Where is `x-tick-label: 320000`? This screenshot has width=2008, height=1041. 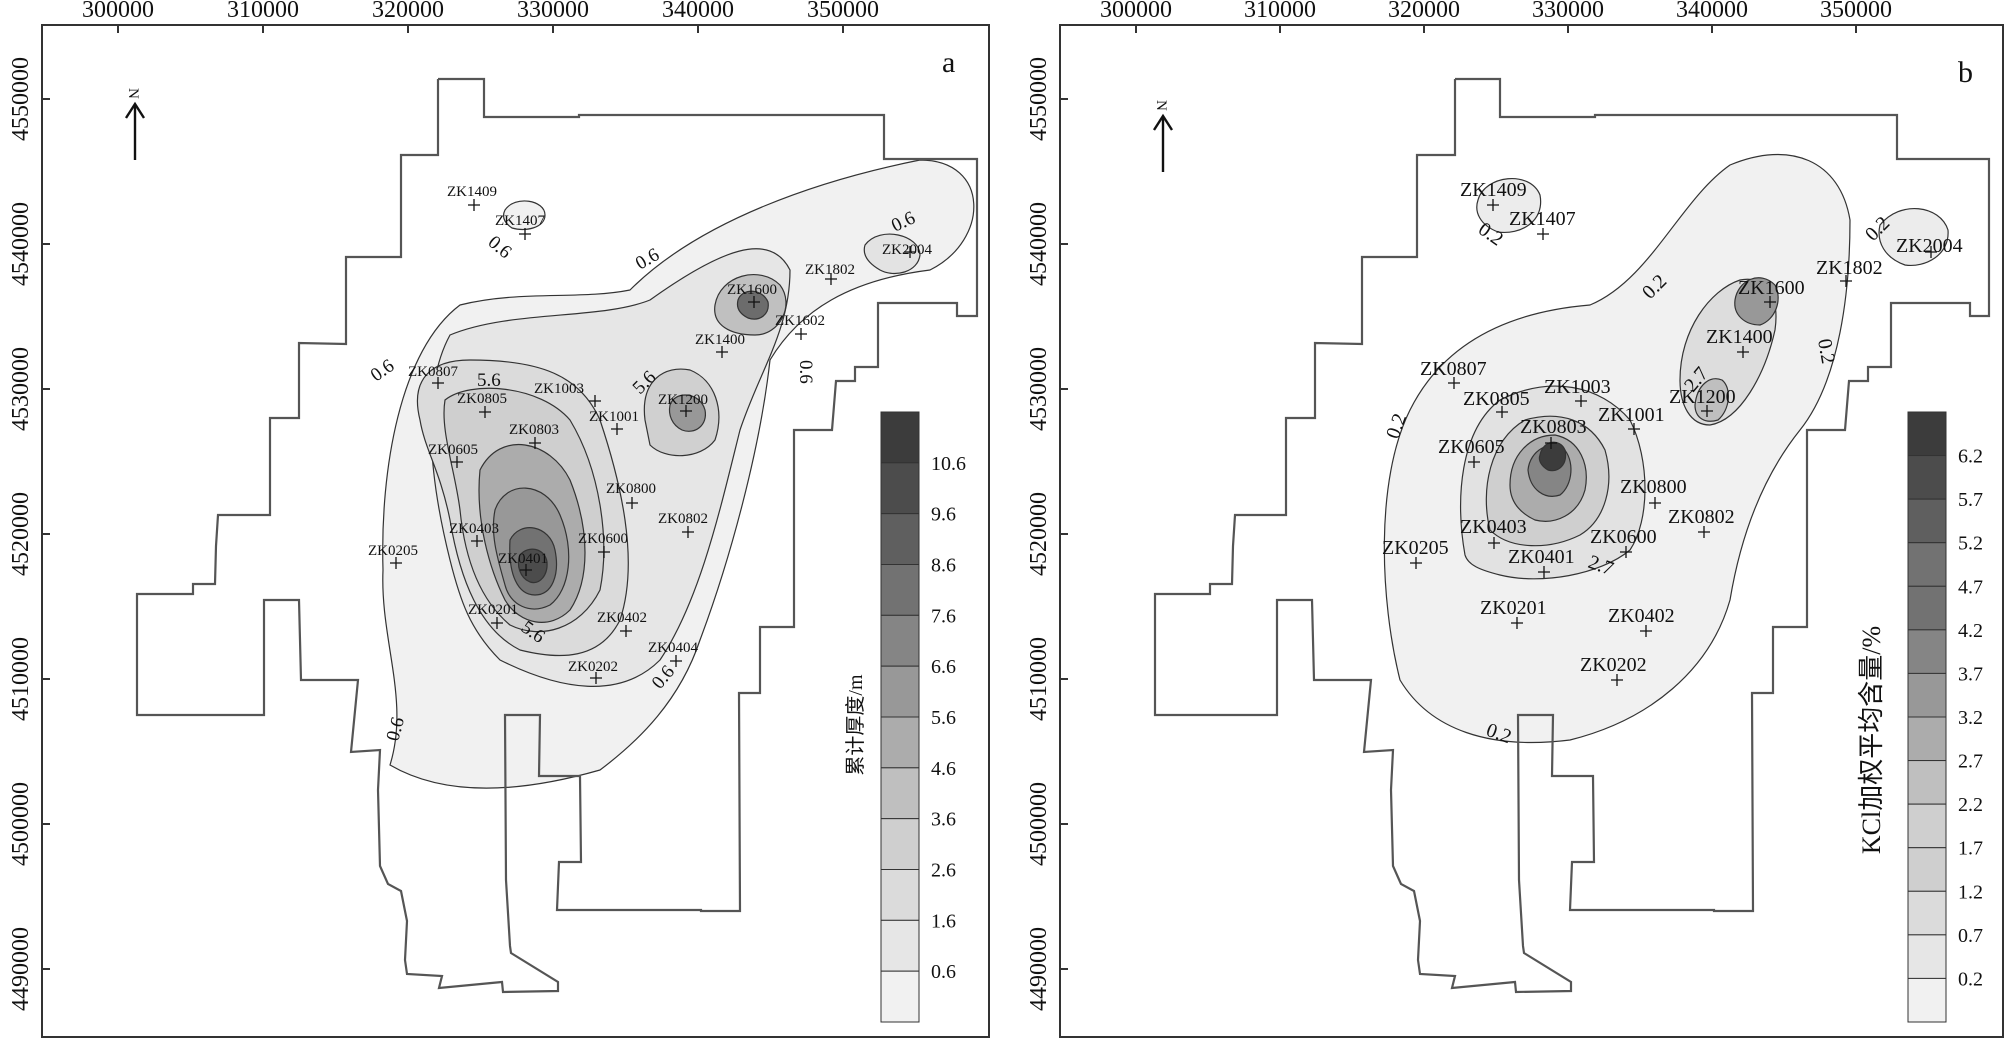 x-tick-label: 320000 is located at coordinates (1424, 11).